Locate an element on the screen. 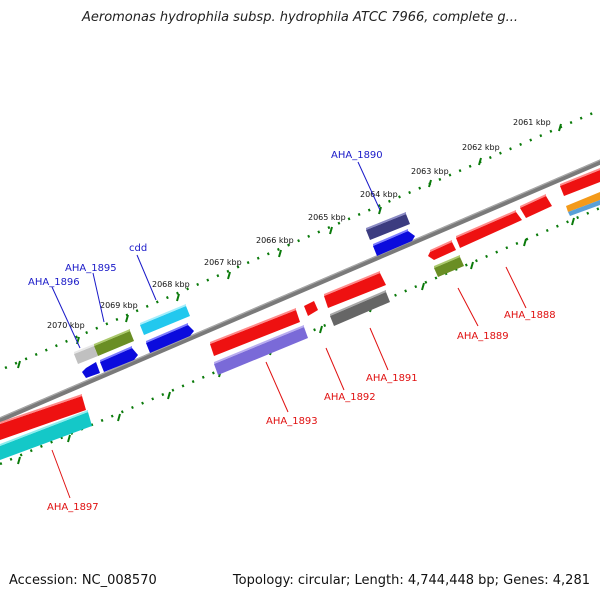  gene-label: AHA_1892 is located at coordinates (350, 397).